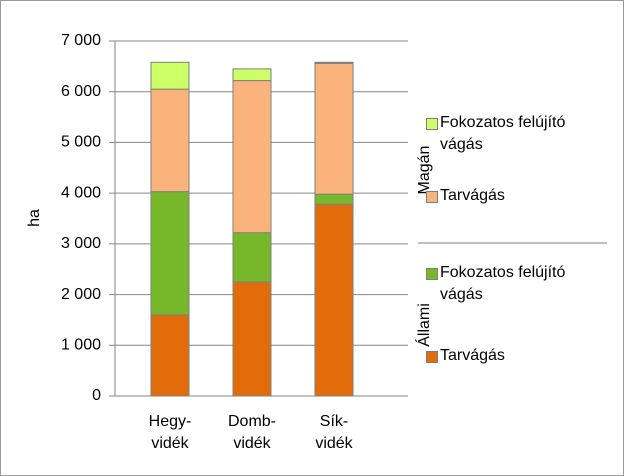 This screenshot has width=624, height=476. What do you see at coordinates (81, 91) in the screenshot?
I see `y-tick-label: 6 000` at bounding box center [81, 91].